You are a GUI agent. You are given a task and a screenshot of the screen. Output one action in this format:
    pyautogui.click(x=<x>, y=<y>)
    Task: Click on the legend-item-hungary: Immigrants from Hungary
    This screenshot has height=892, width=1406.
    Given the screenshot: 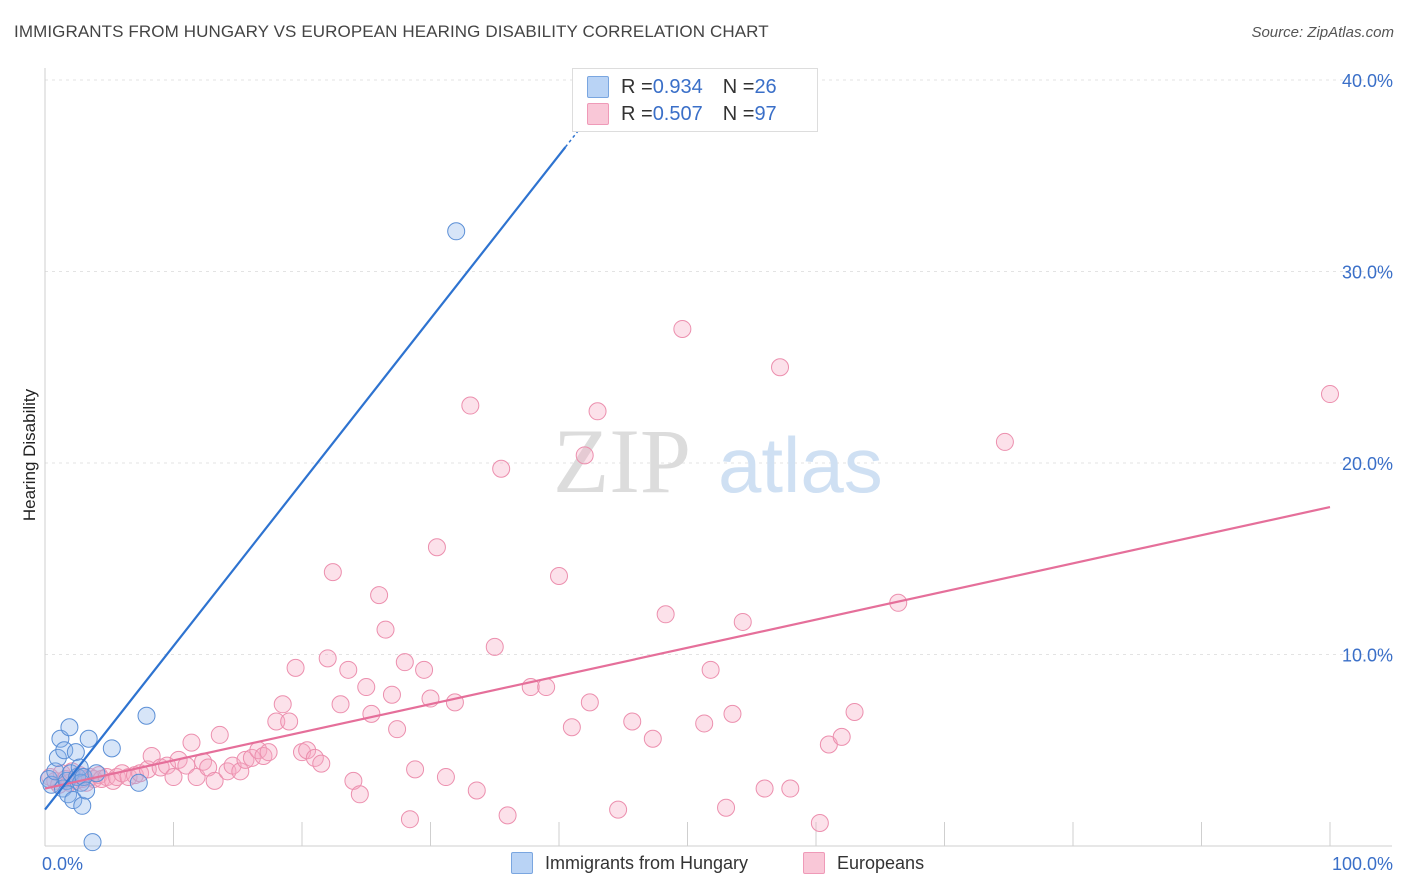 What is the action you would take?
    pyautogui.click(x=629, y=863)
    